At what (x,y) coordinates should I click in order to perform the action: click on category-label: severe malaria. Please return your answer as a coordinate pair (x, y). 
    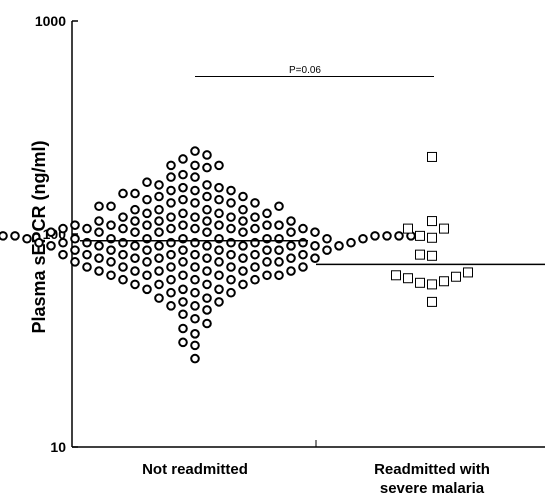
    Looking at the image, I should click on (432, 488).